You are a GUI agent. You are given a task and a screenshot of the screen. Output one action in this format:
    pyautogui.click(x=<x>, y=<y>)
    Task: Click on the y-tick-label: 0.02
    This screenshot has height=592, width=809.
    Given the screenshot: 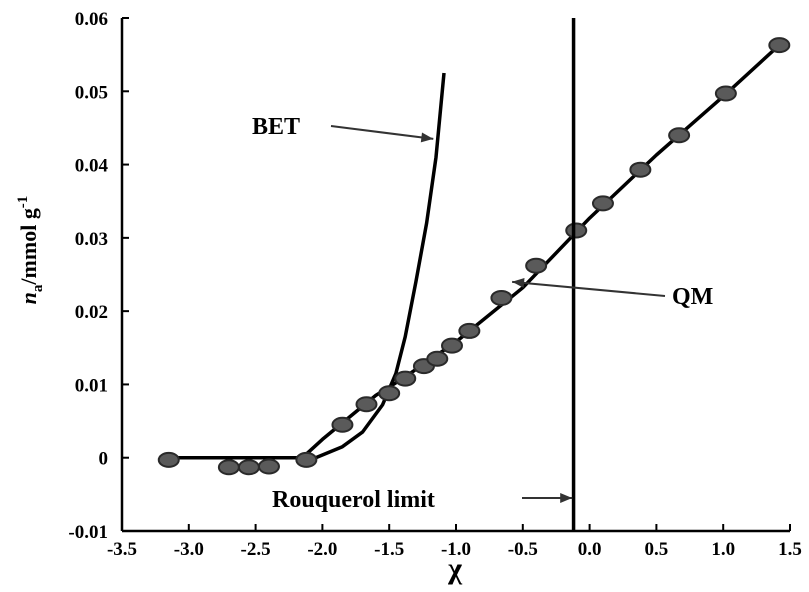 What is the action you would take?
    pyautogui.click(x=91, y=312)
    